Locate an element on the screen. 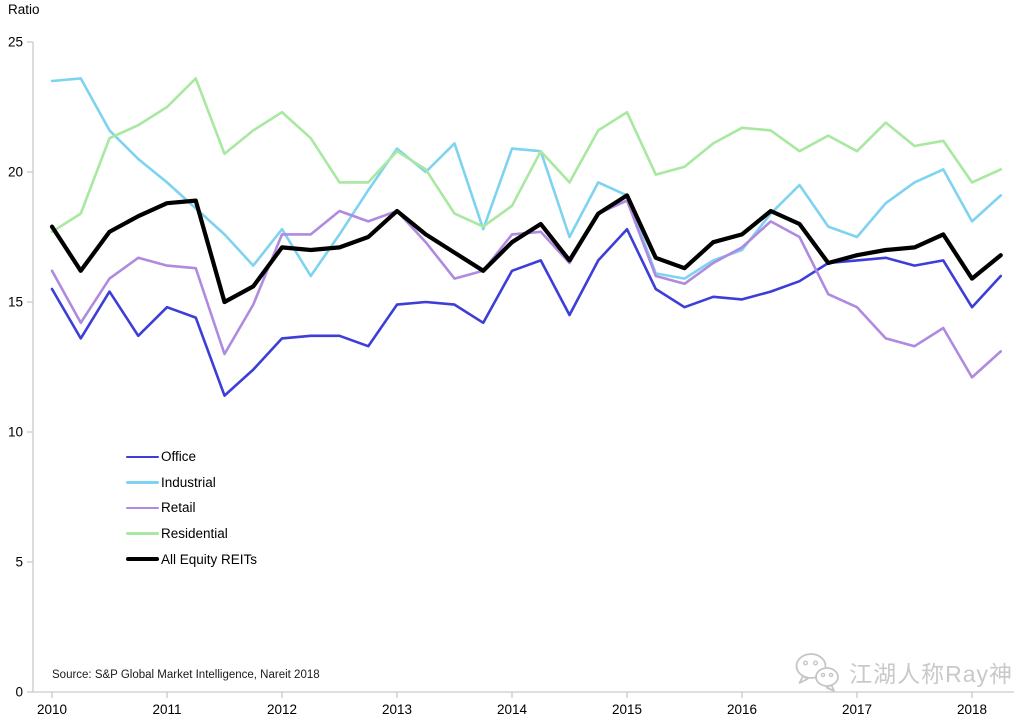 The width and height of the screenshot is (1019, 726). y-tick-label: 5 is located at coordinates (19, 562).